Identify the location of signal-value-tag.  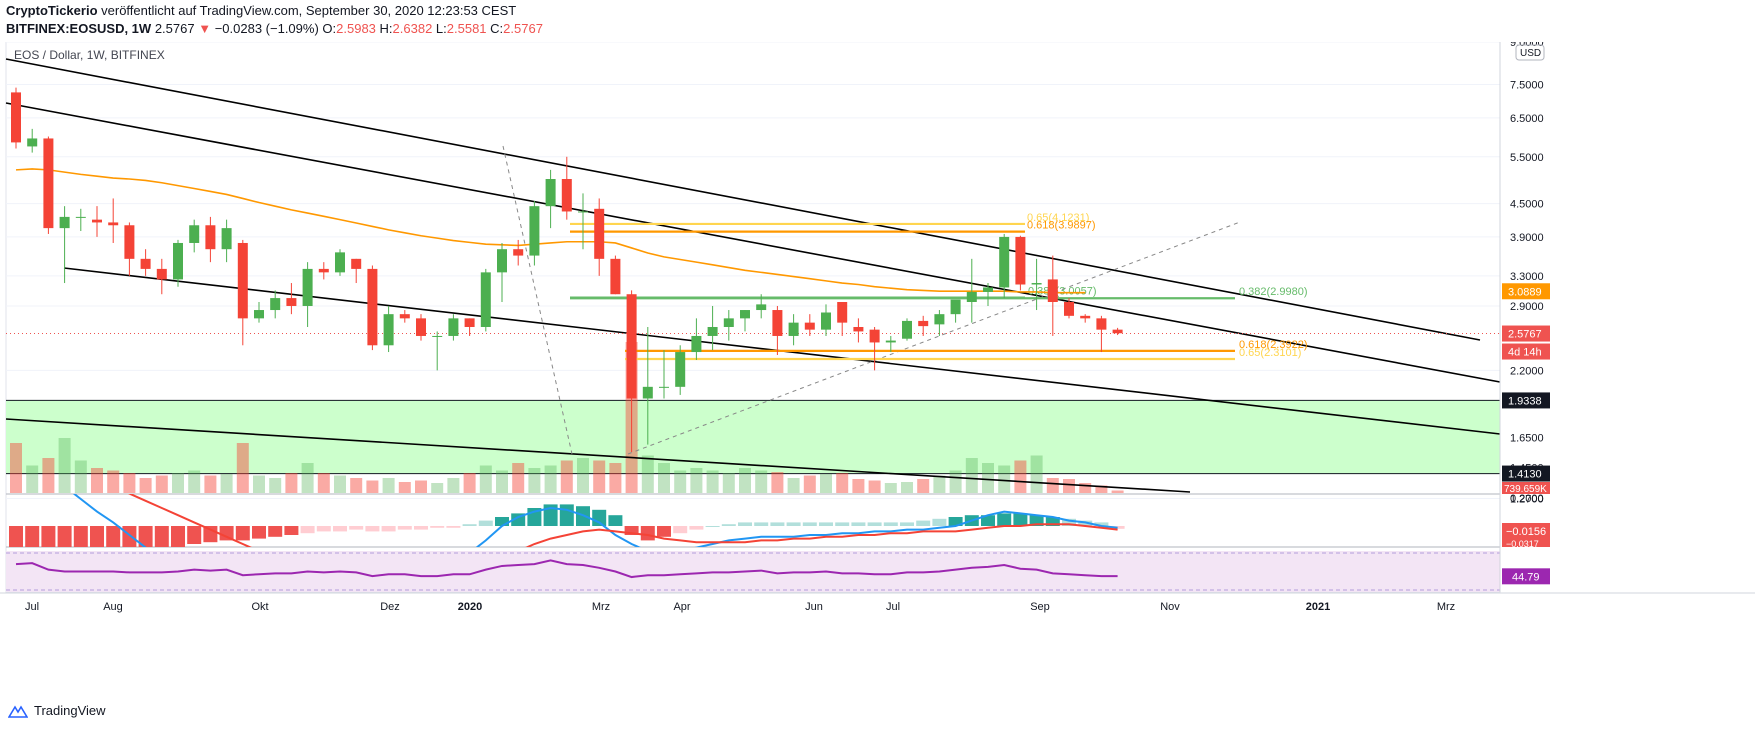
(1526, 543).